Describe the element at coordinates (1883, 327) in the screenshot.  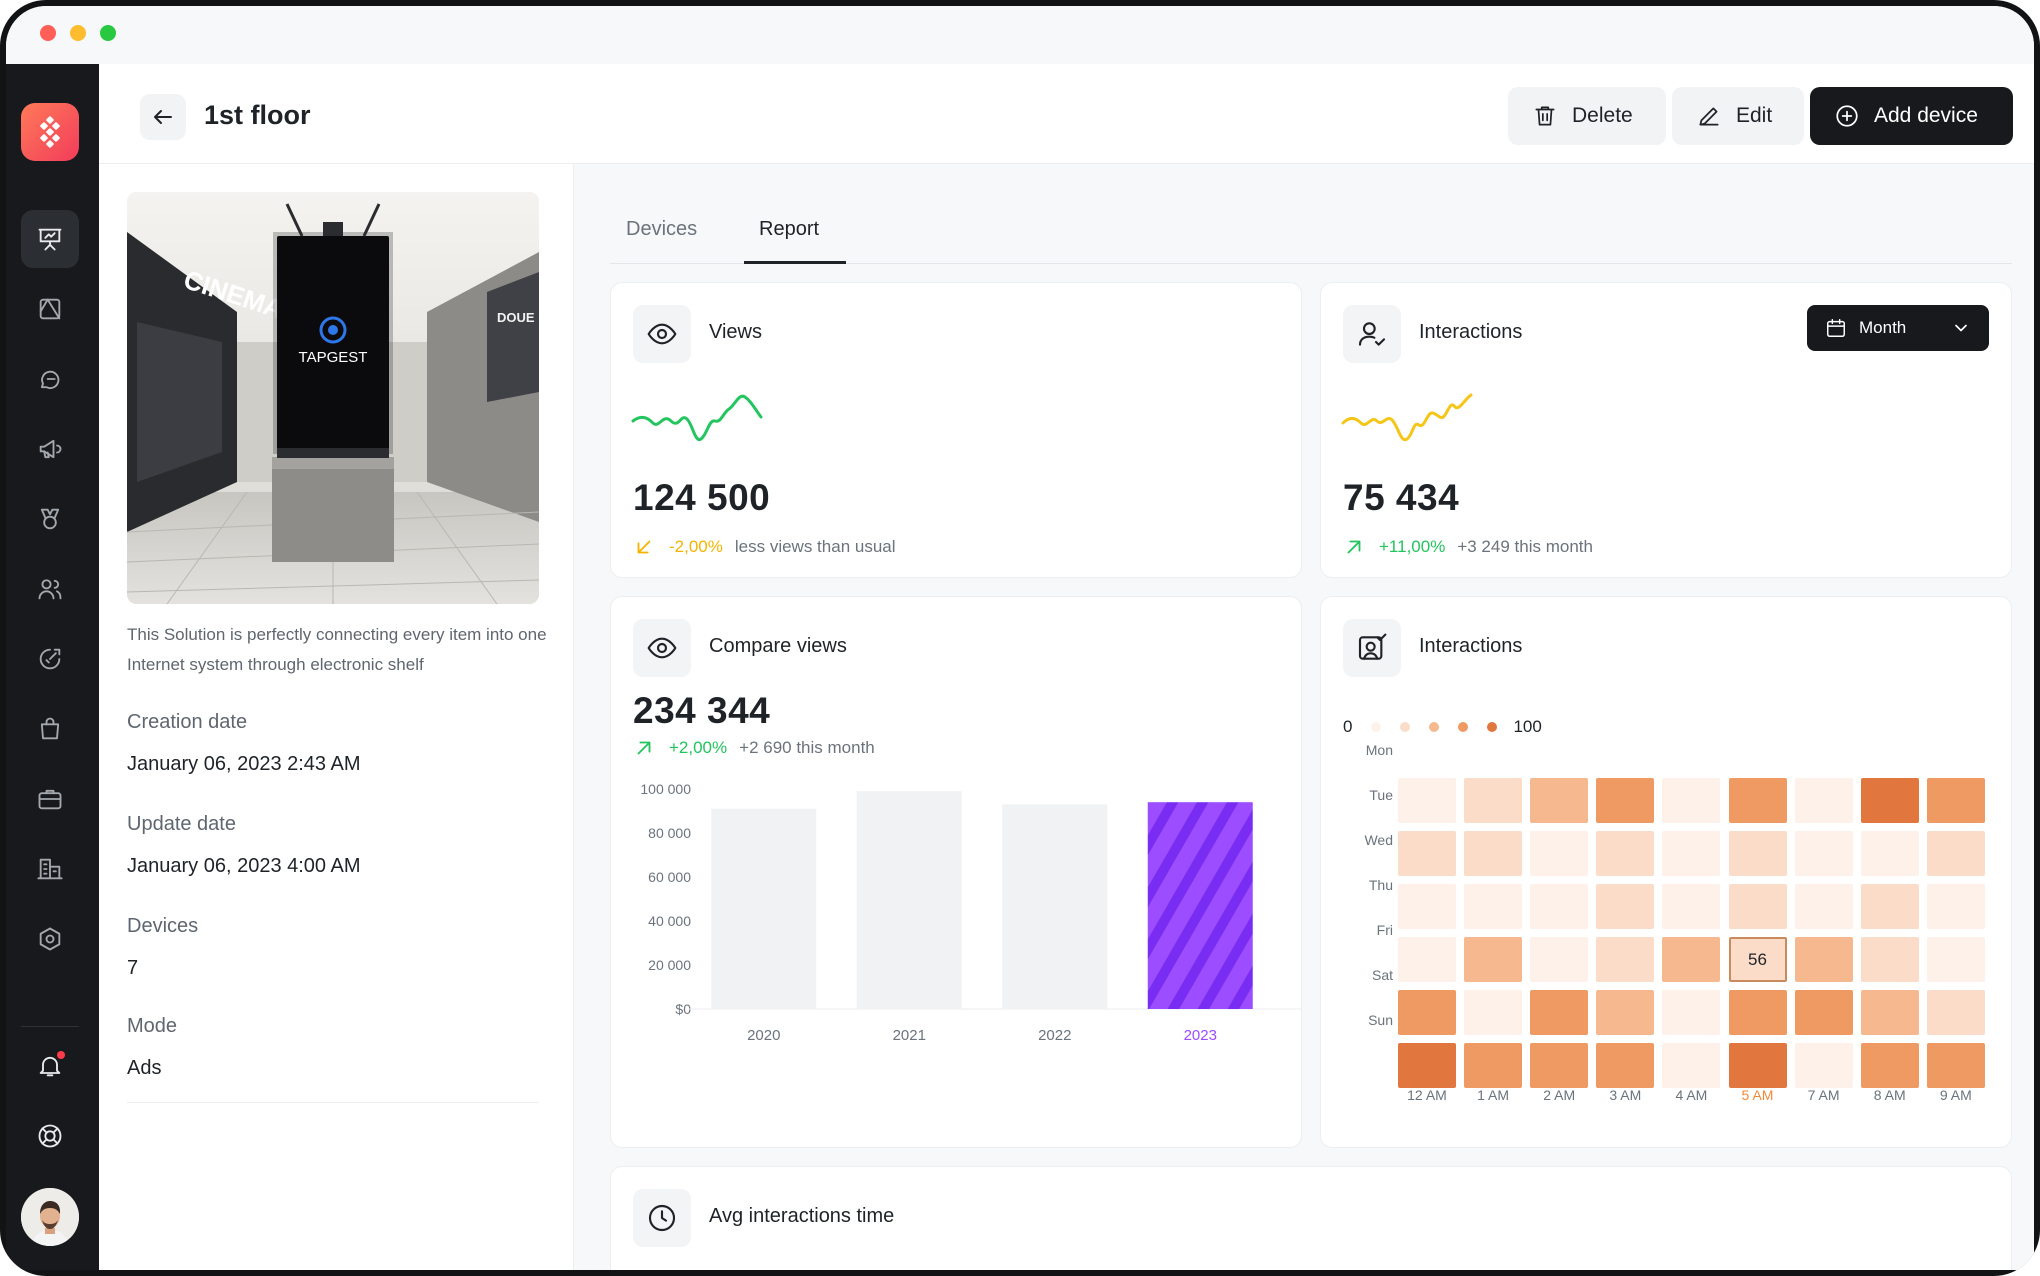
I see `period-value: Month` at that location.